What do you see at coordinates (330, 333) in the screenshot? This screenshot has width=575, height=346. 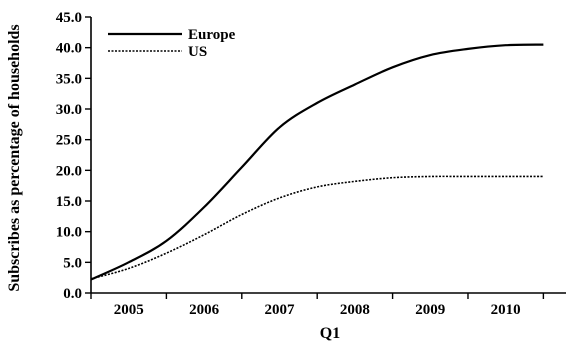 I see `x-axis-title: Q1` at bounding box center [330, 333].